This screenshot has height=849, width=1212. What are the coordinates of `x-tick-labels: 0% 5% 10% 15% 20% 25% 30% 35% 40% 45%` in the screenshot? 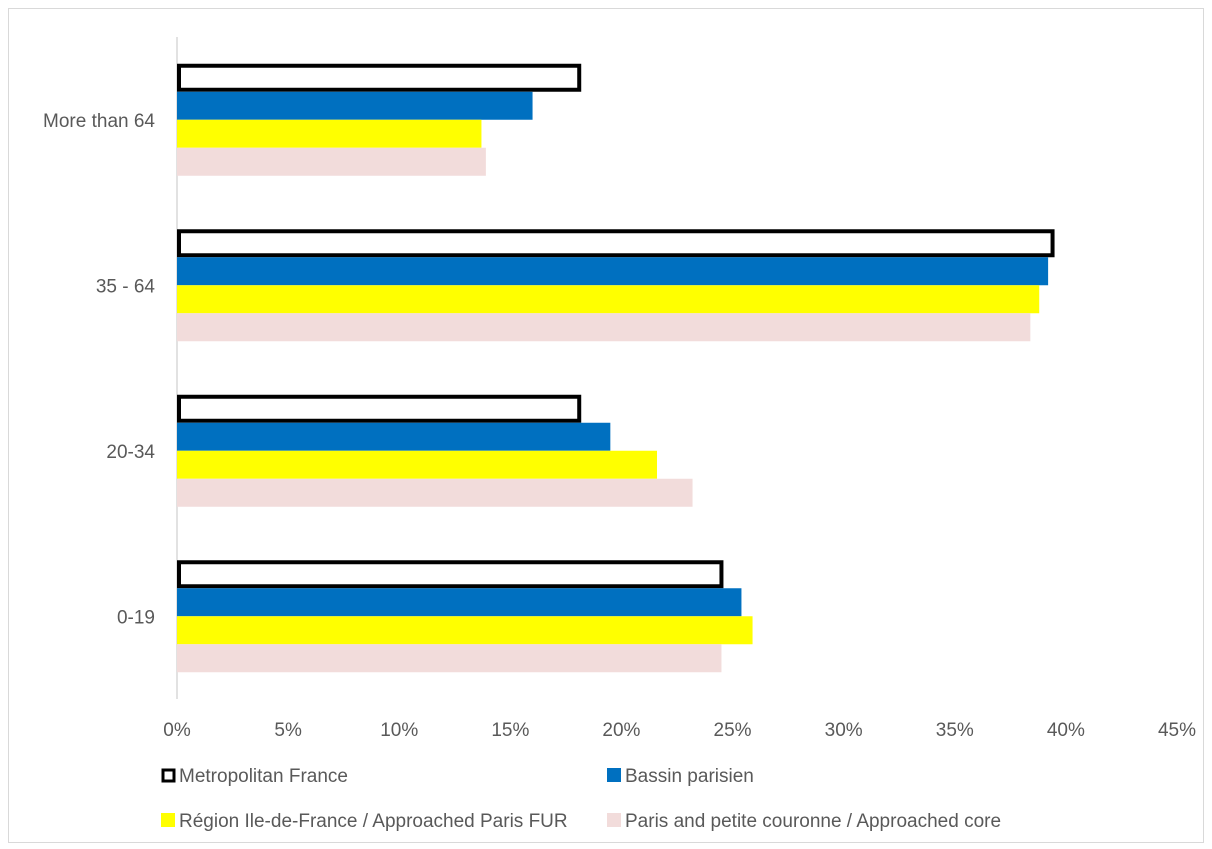 It's located at (679, 730).